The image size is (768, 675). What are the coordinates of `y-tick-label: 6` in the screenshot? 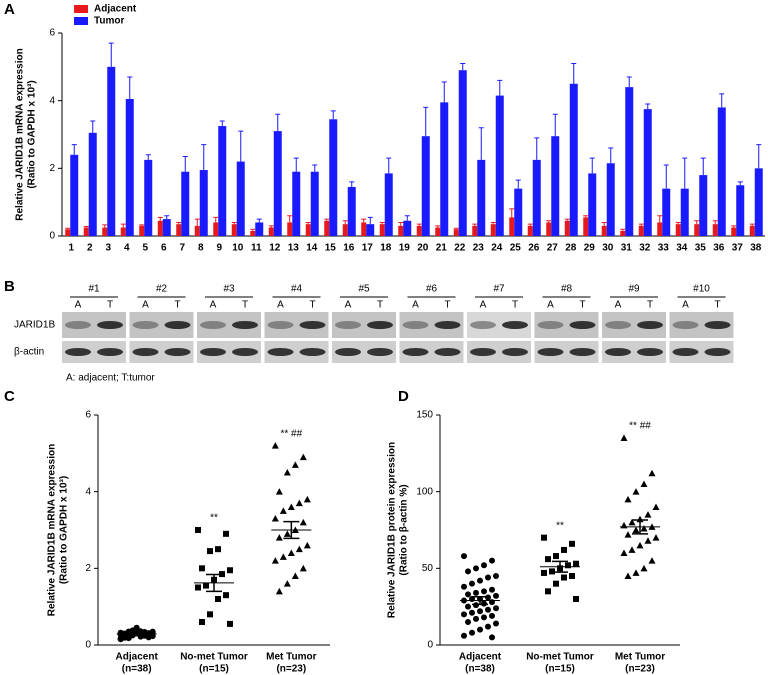 It's located at (88, 415).